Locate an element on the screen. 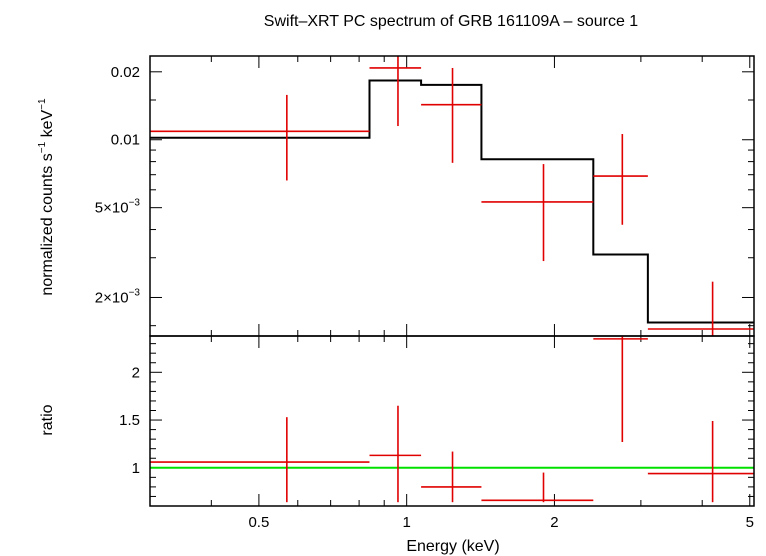 The height and width of the screenshot is (556, 766). y-tick-label: 2 is located at coordinates (136, 372).